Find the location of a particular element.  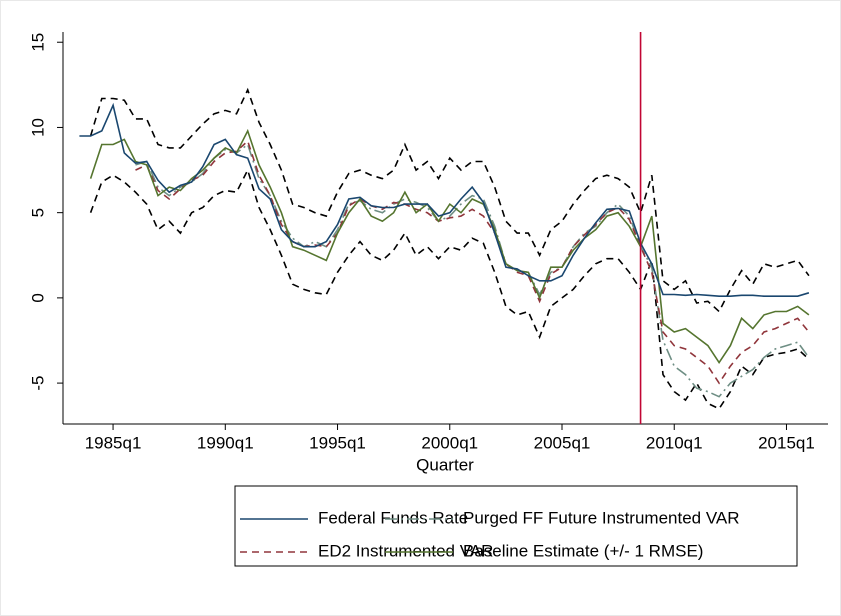

x-axis-title: Quarter is located at coordinates (445, 464).